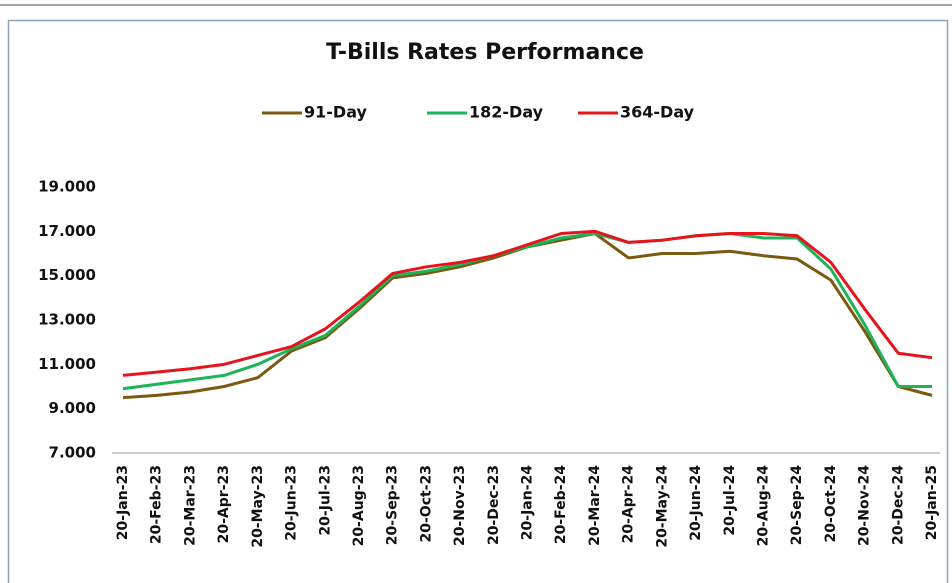 The height and width of the screenshot is (583, 952). Describe the element at coordinates (157, 504) in the screenshot. I see `x-tick-label: 20-Feb-23` at that location.